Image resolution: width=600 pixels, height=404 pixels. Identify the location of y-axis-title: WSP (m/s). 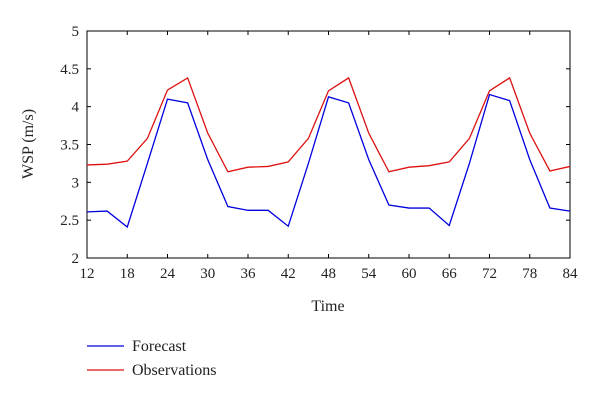
(28, 144).